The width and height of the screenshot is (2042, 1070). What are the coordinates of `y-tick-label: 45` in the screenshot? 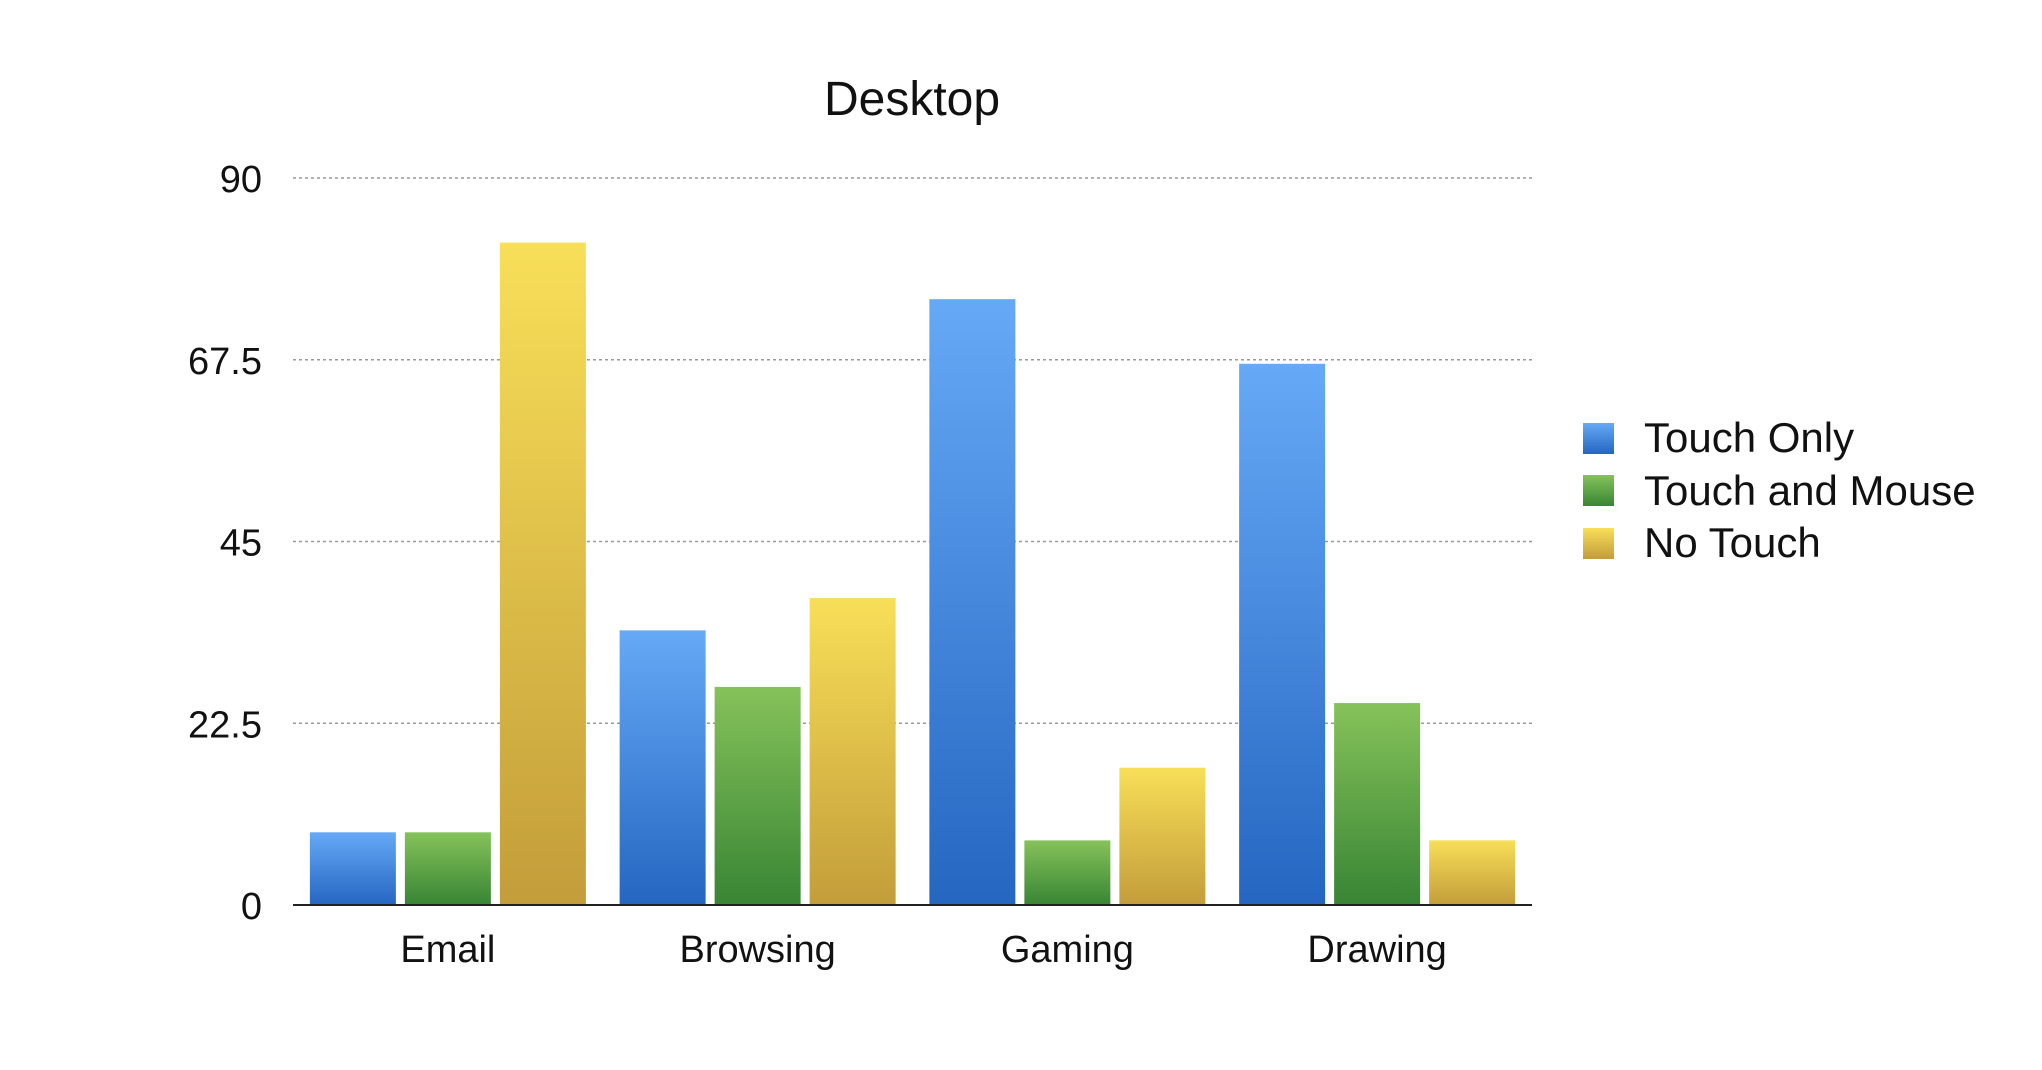 It's located at (241, 544).